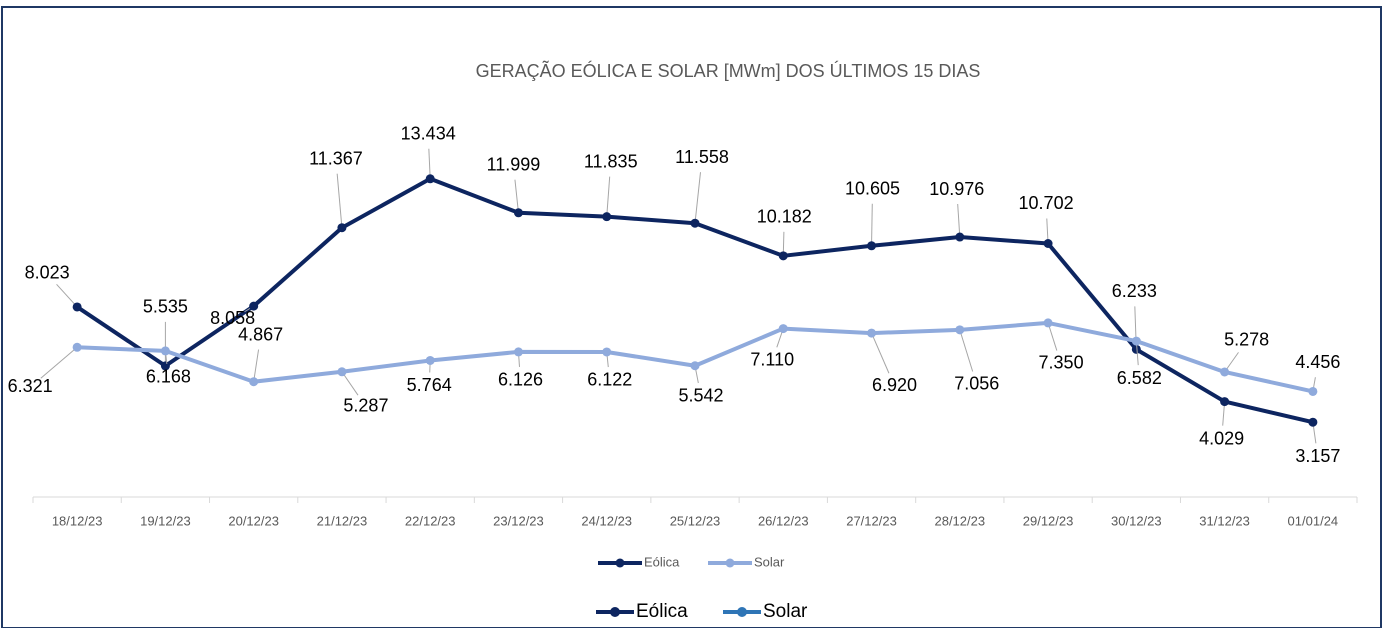 This screenshot has height=628, width=1383. Describe the element at coordinates (784, 217) in the screenshot. I see `data-label: 10.182` at that location.